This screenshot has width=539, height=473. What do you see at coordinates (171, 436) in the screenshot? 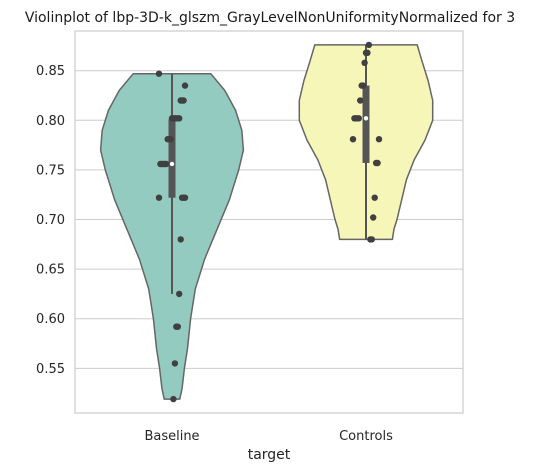
I see `x-tick-label: Baseline` at bounding box center [171, 436].